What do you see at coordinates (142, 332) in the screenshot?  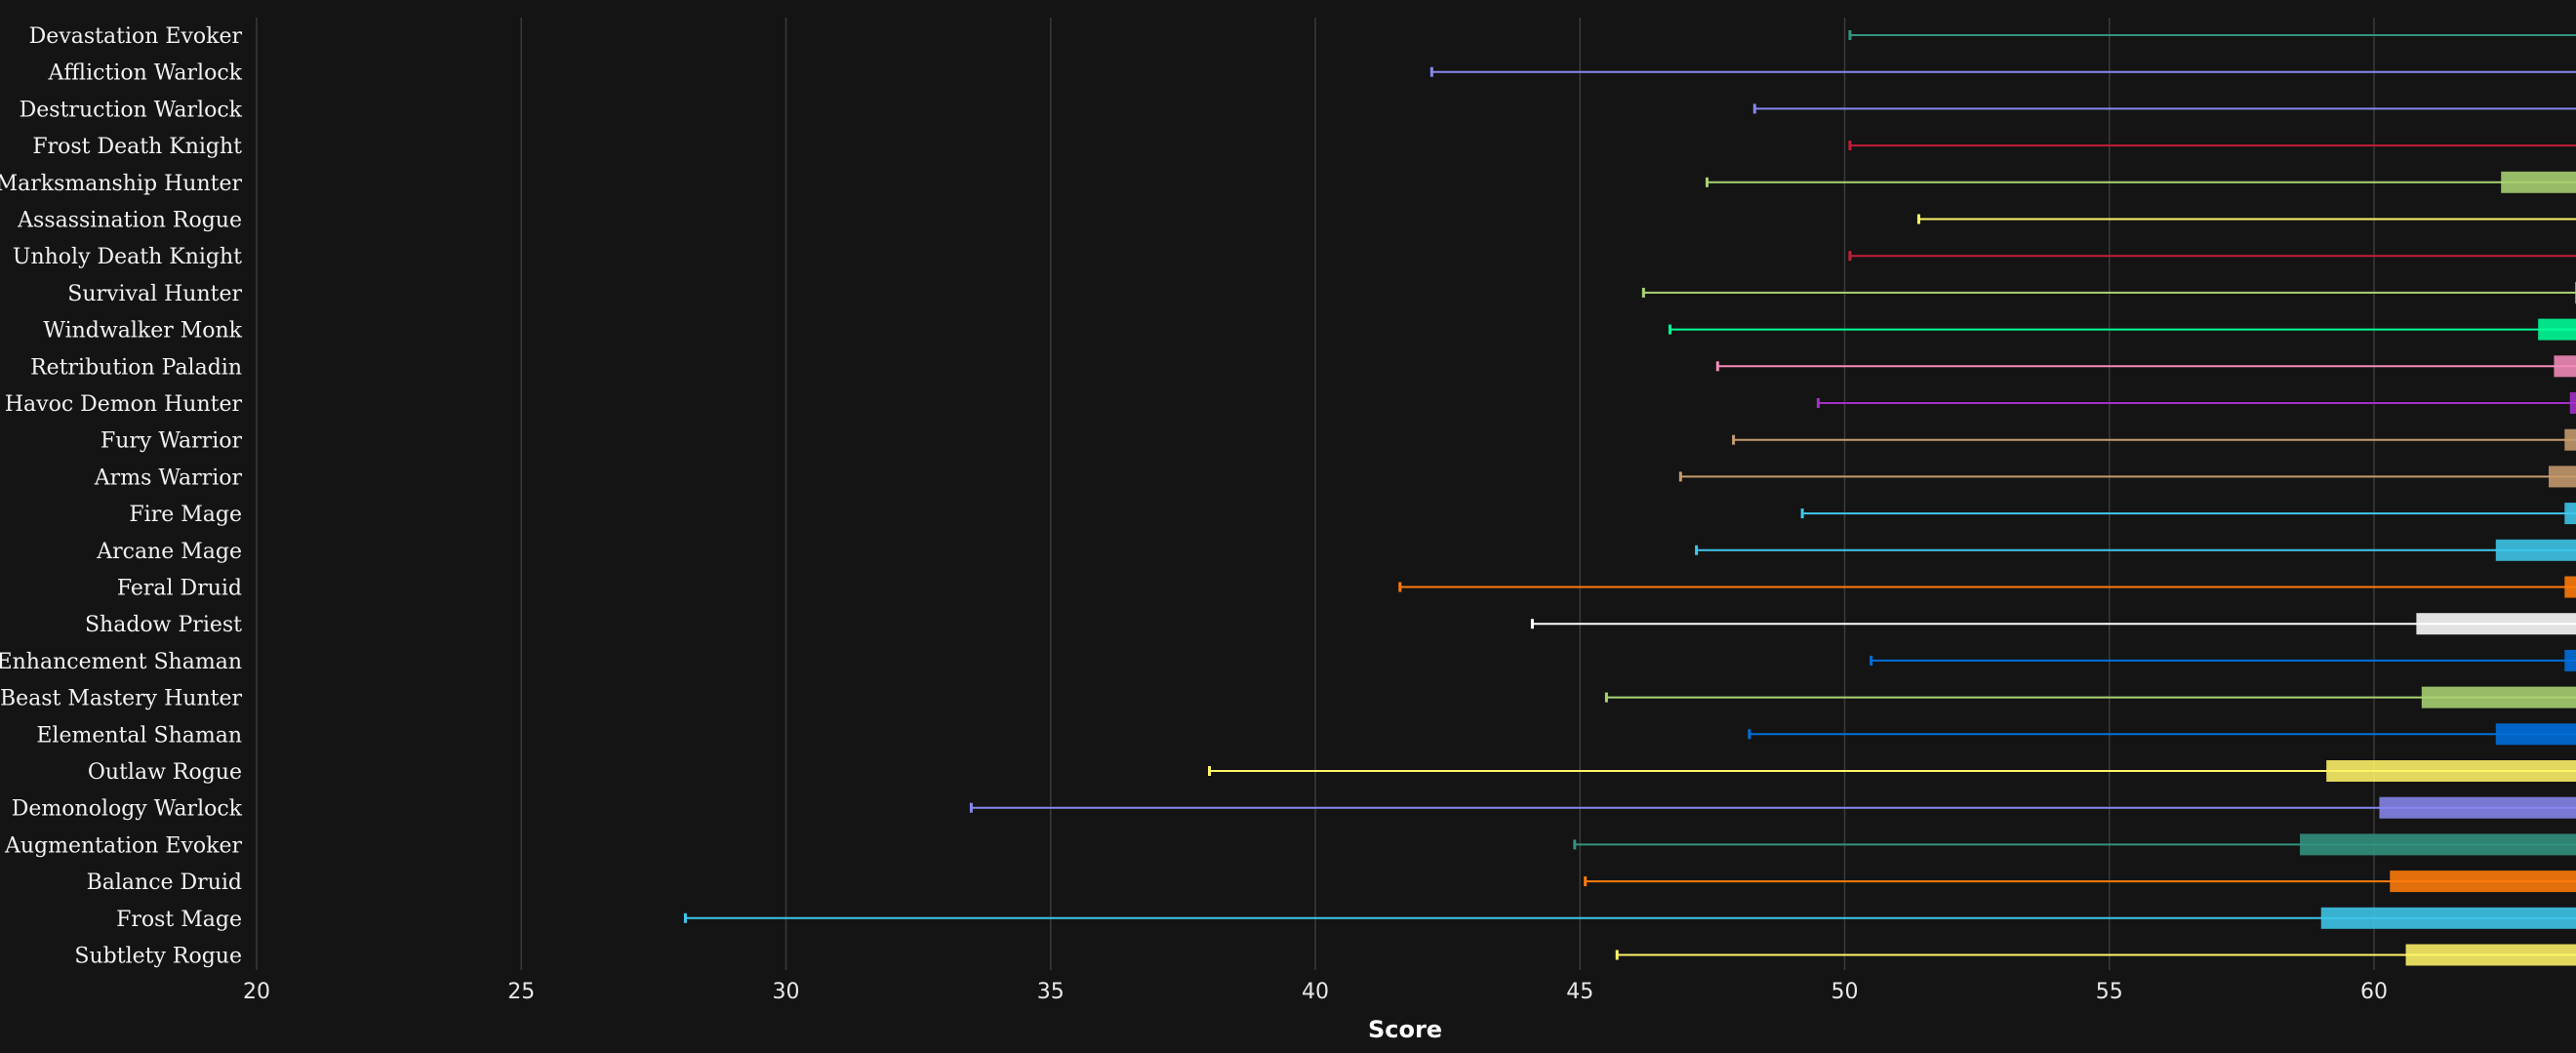 I see `category-label: Windwalker Monk` at bounding box center [142, 332].